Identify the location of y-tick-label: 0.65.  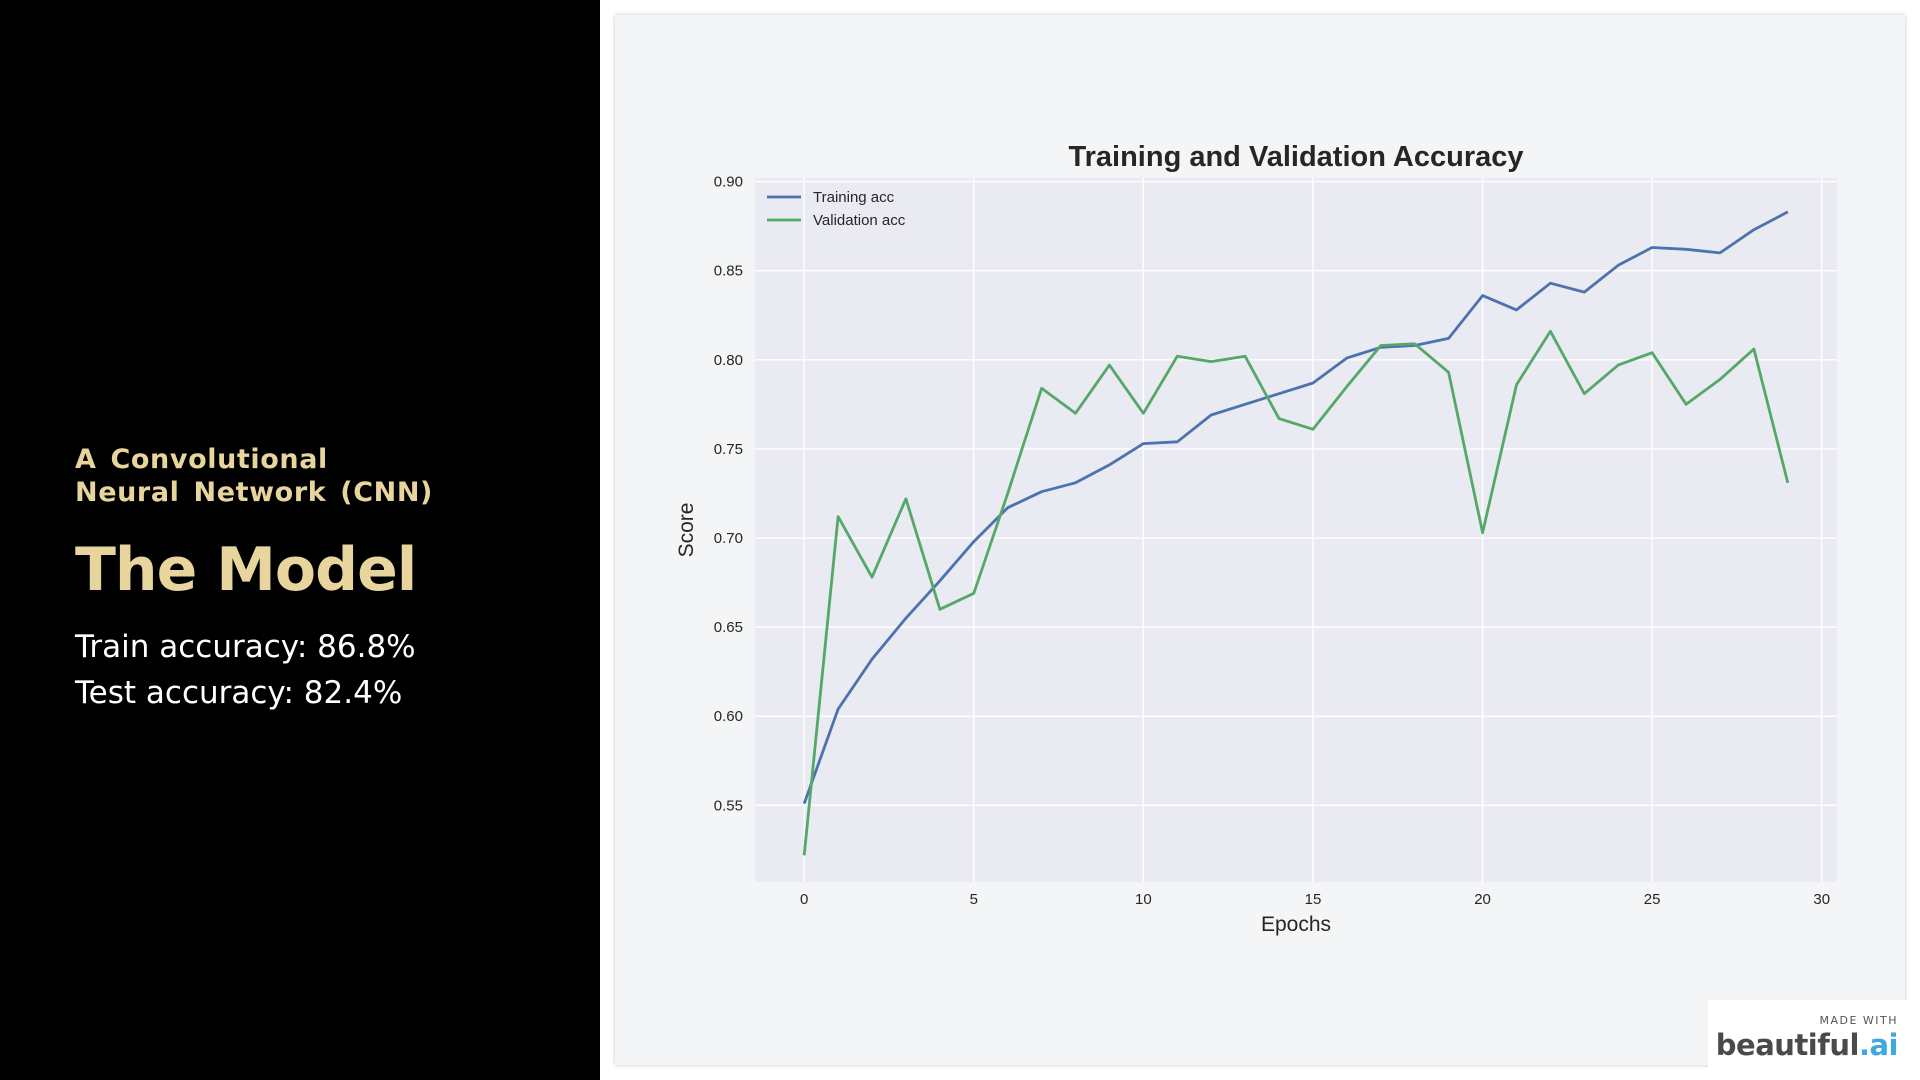
(728, 627).